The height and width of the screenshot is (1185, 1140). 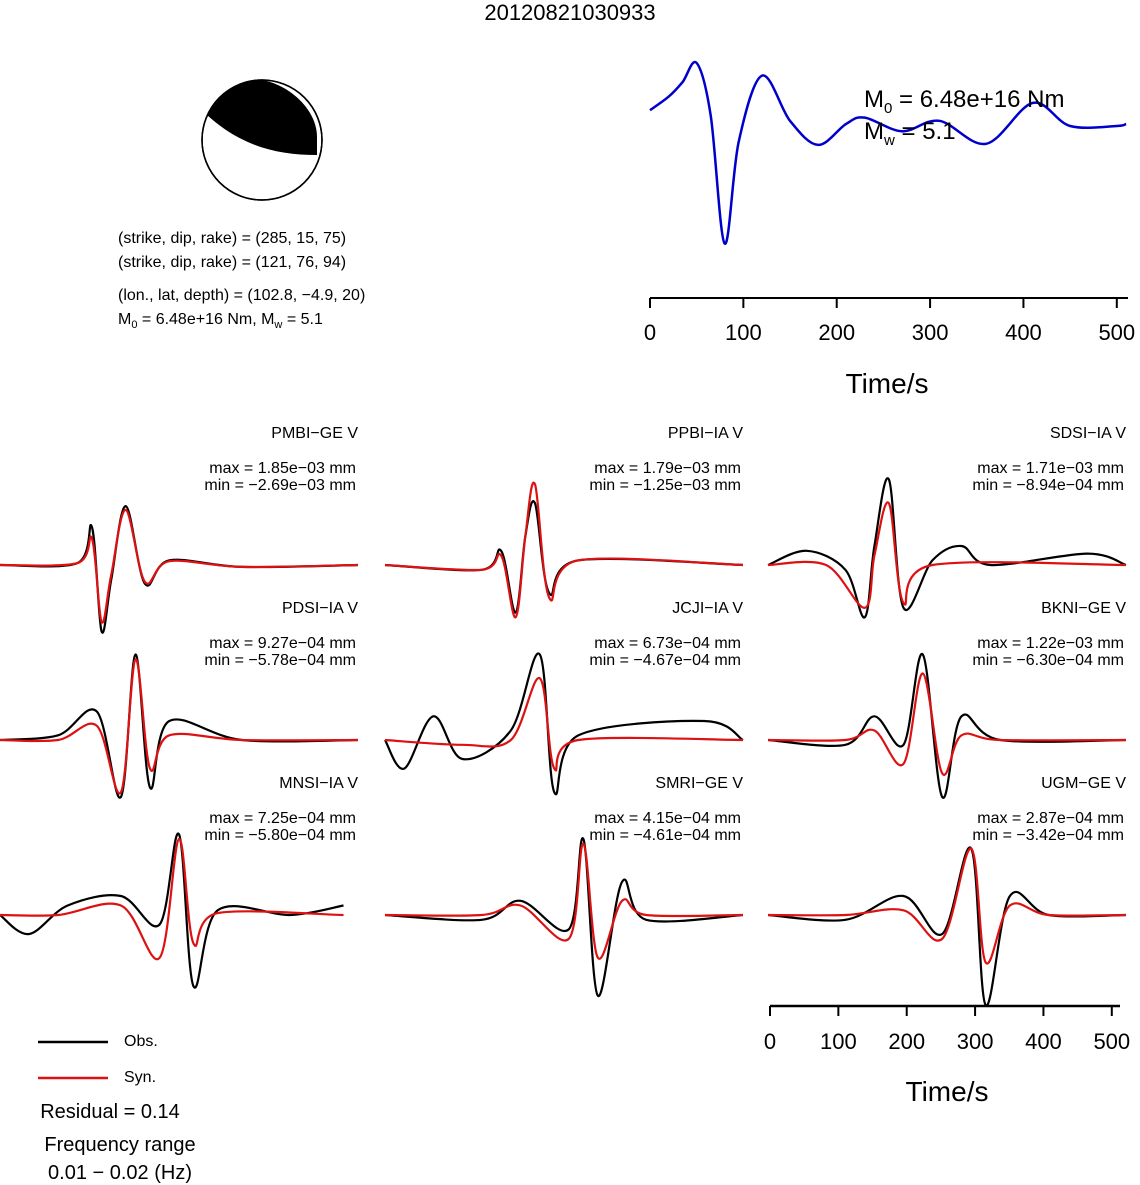 What do you see at coordinates (1050, 643) in the screenshot?
I see `station-max-amplitude: max = 1.22e−03 mm` at bounding box center [1050, 643].